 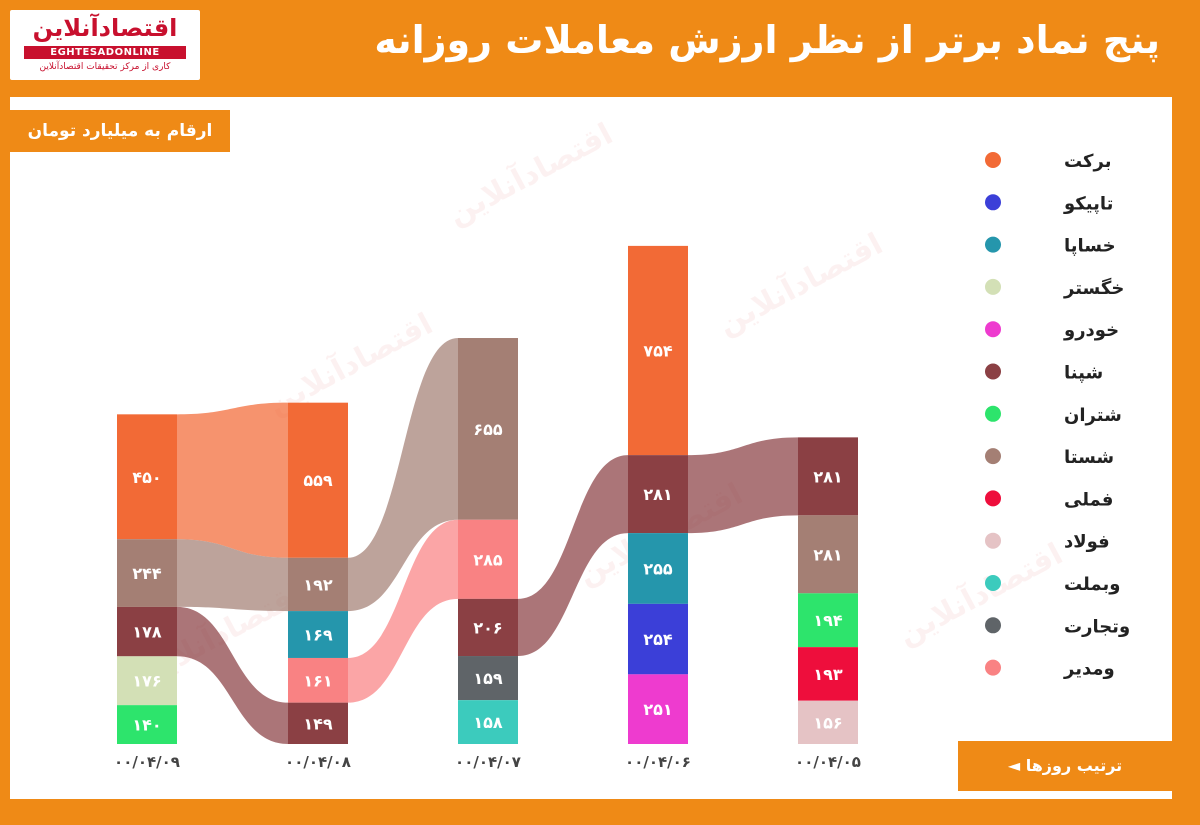 What do you see at coordinates (1093, 288) in the screenshot?
I see `legend-label: خگستر` at bounding box center [1093, 288].